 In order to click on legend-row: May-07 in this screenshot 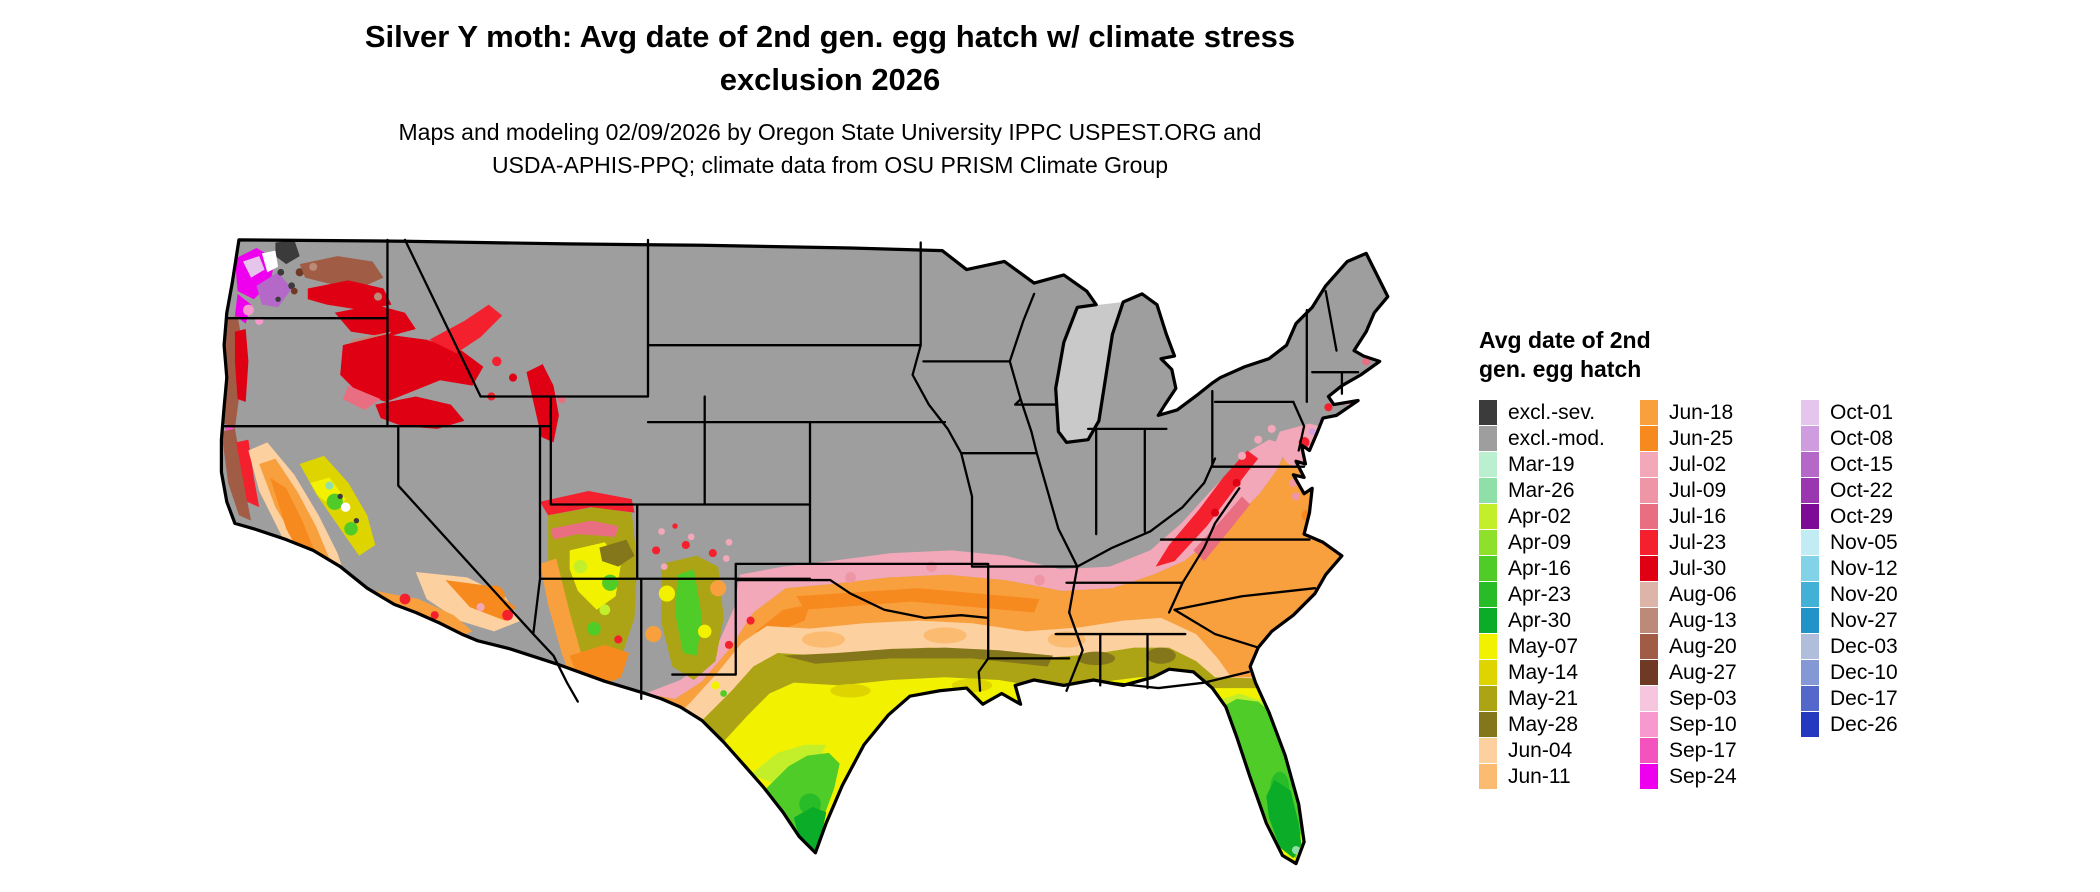, I will do `click(1559, 647)`.